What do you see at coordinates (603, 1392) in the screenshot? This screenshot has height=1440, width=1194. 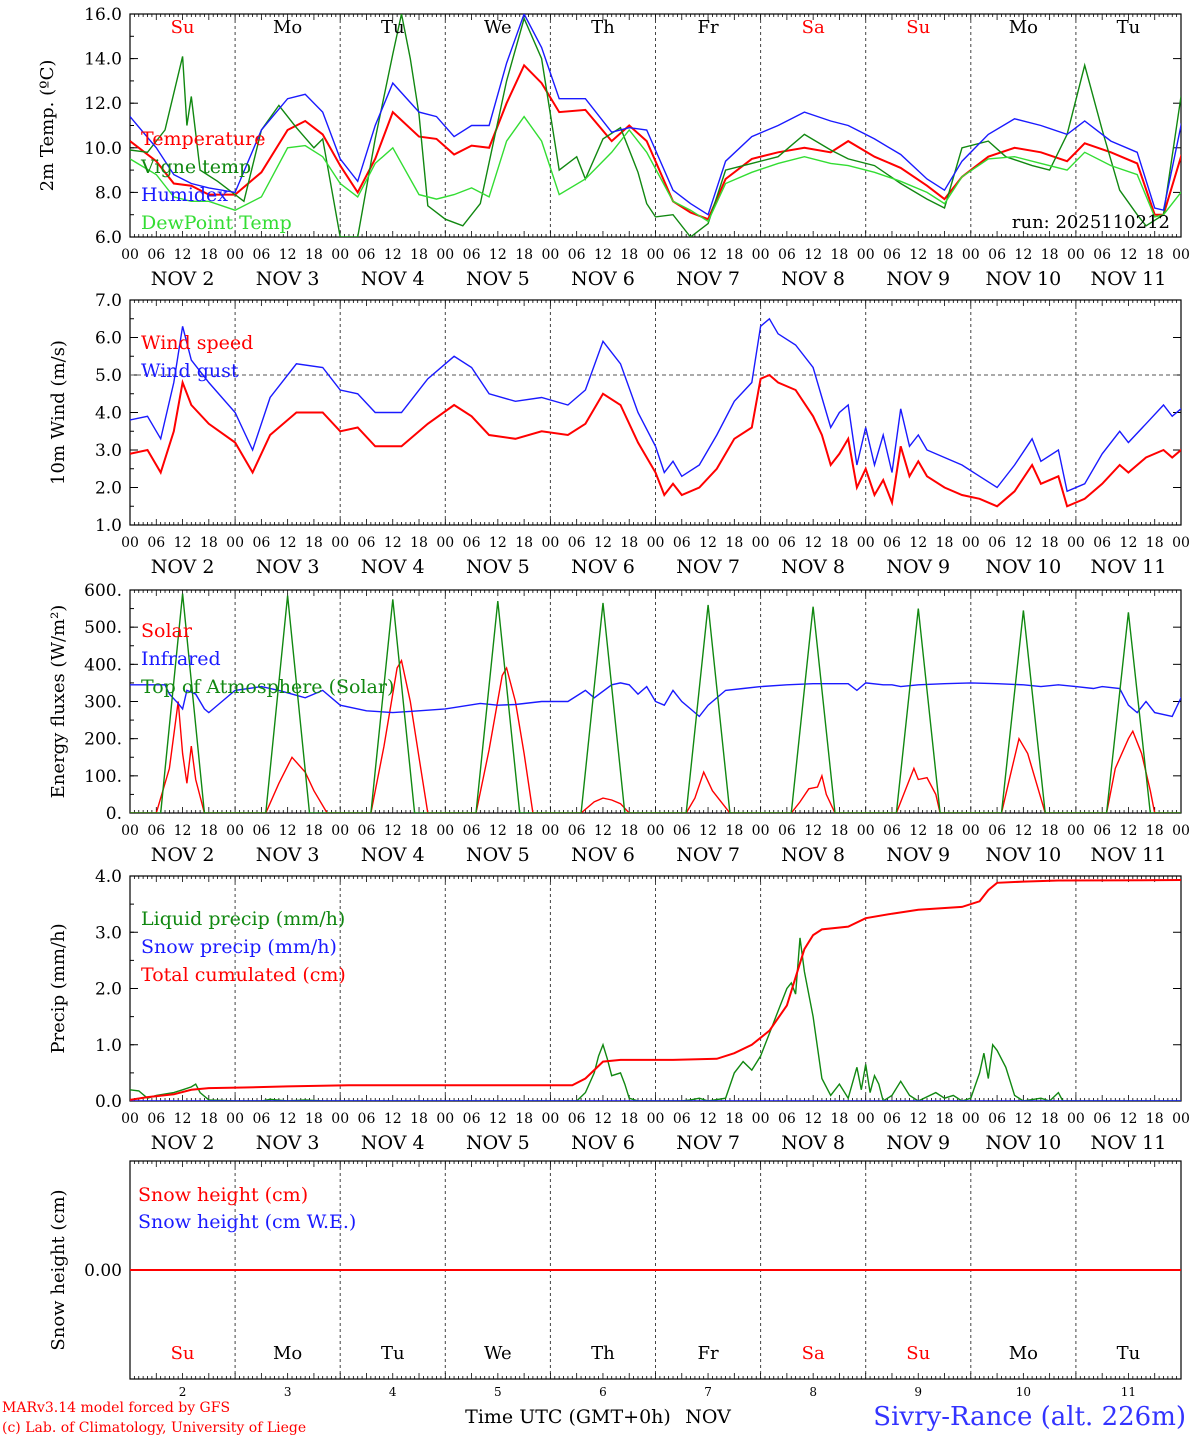 I see `day-number: 6` at bounding box center [603, 1392].